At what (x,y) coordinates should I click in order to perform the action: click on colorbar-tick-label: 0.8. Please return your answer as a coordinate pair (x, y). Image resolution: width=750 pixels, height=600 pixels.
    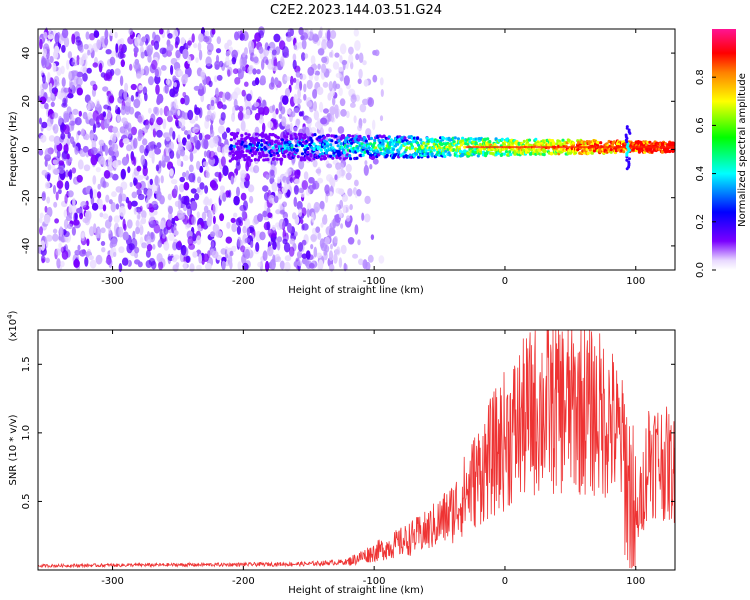
    Looking at the image, I should click on (700, 77).